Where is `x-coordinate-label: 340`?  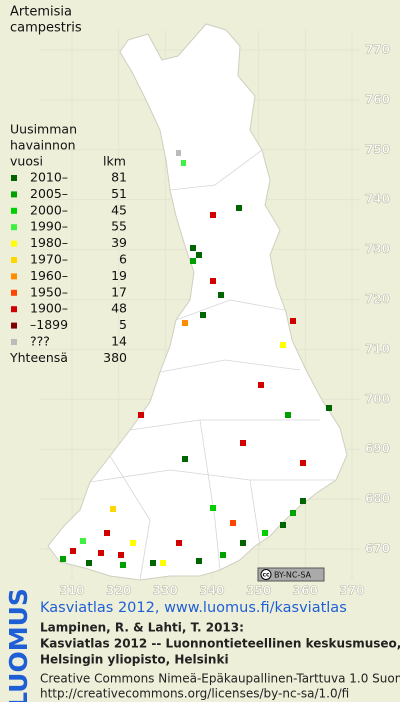
x-coordinate-label: 340 is located at coordinates (211, 591).